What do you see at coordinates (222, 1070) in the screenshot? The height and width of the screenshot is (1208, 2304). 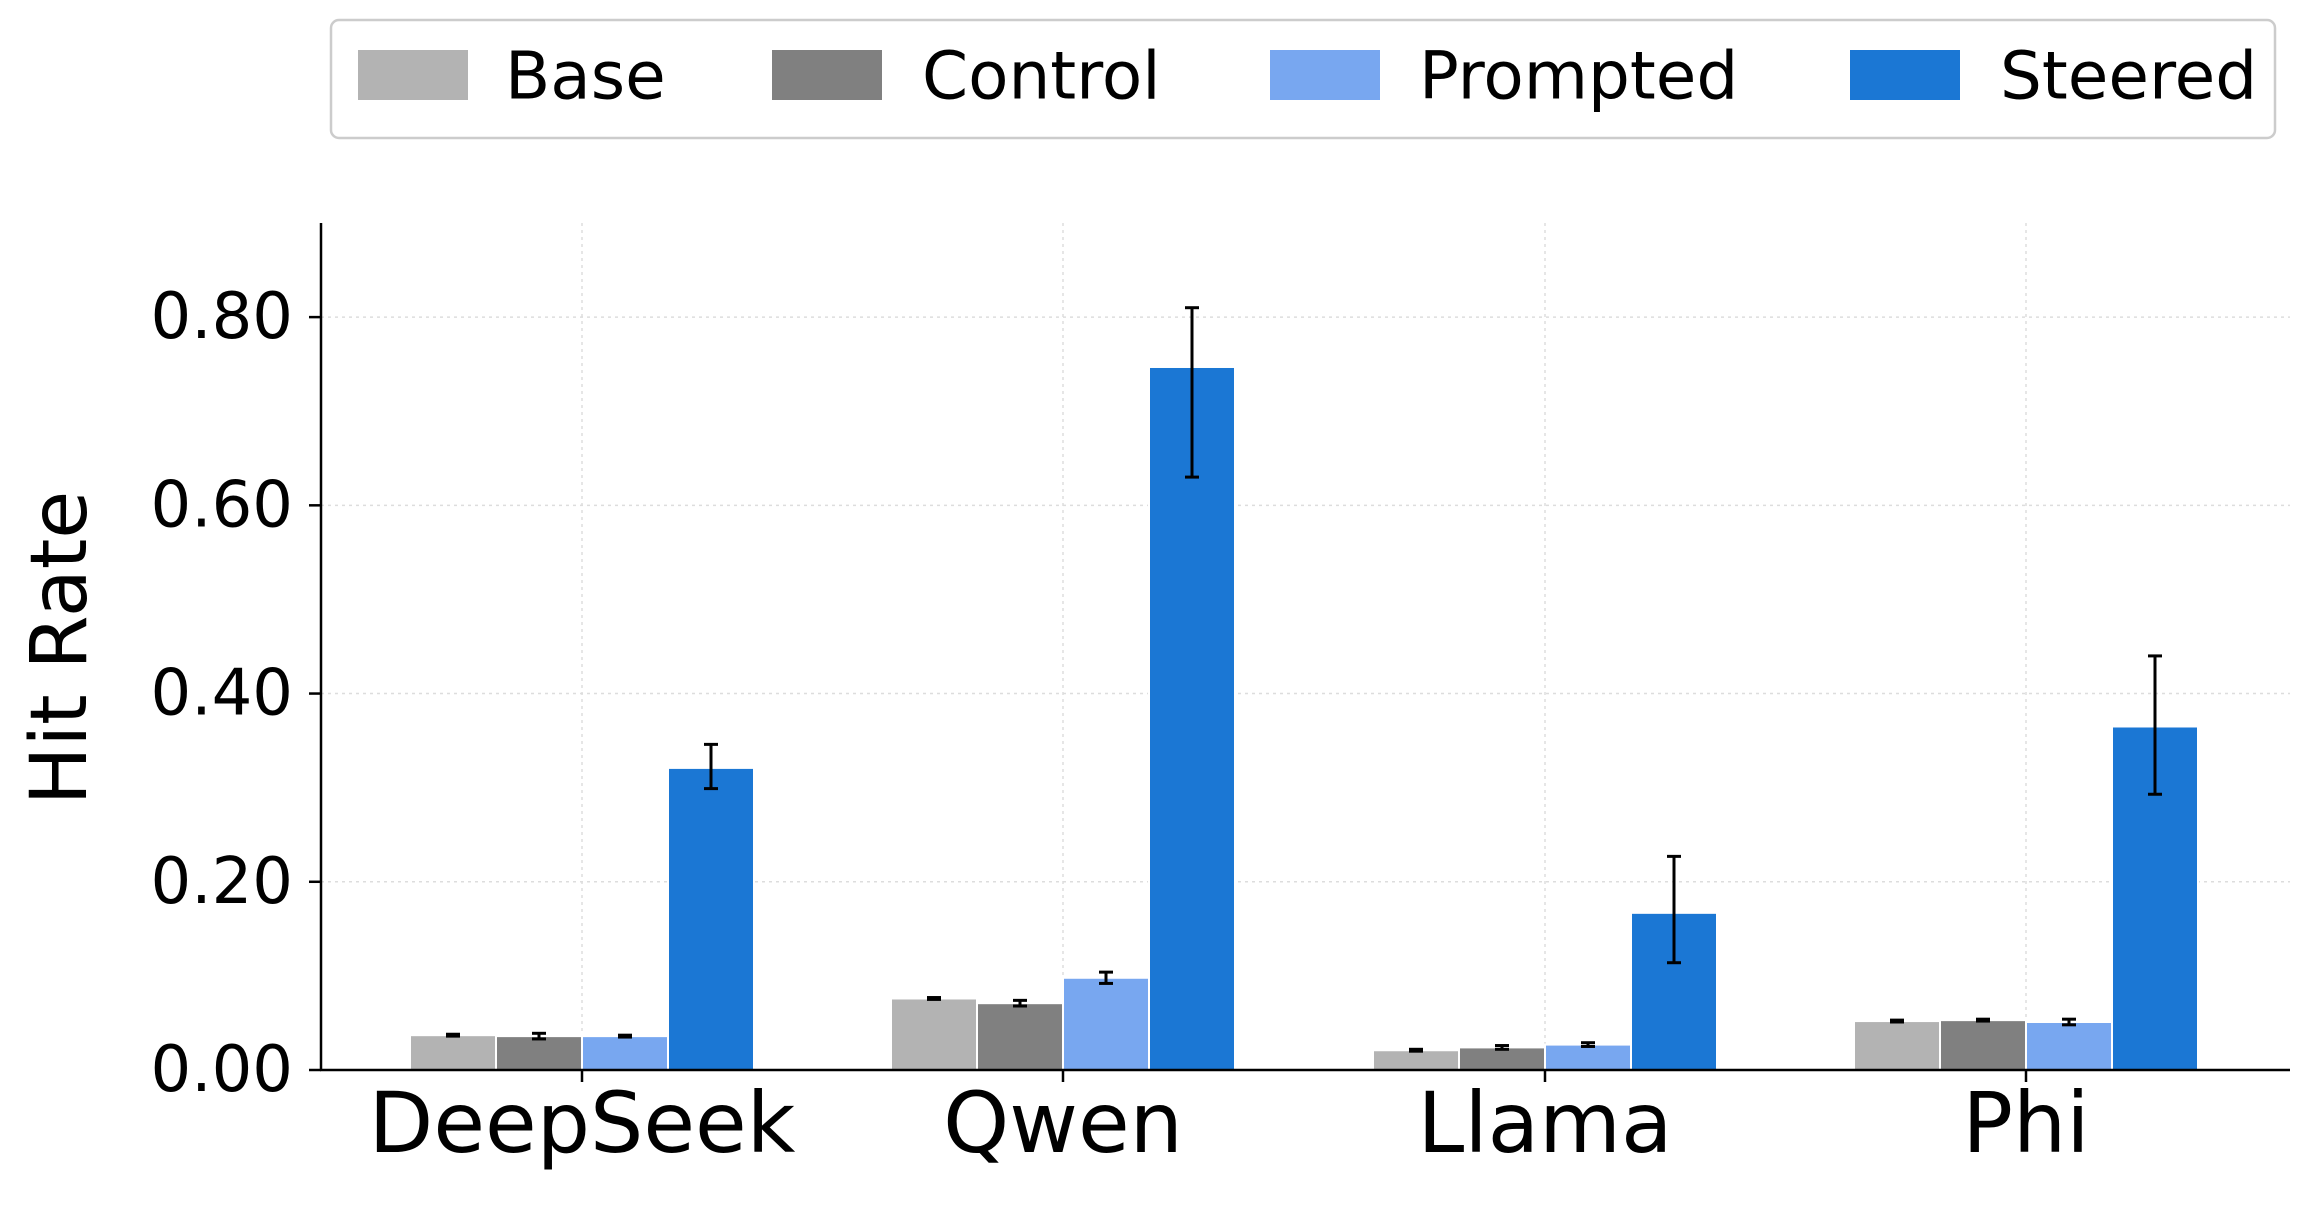 I see `y-tick-label: 0.00` at bounding box center [222, 1070].